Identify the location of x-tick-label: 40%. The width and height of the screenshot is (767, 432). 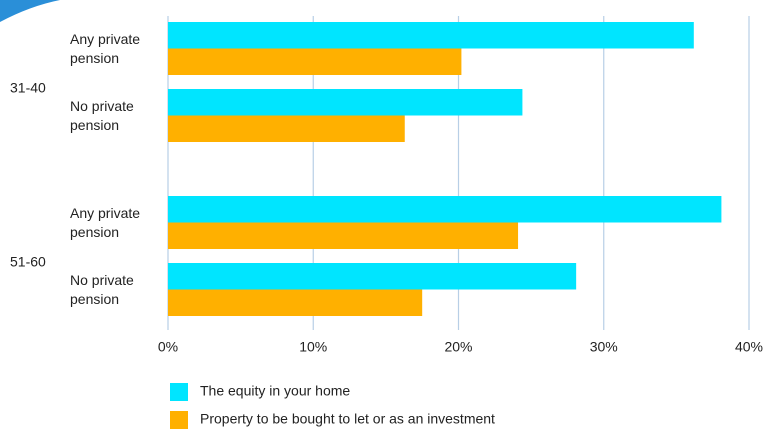
(749, 347).